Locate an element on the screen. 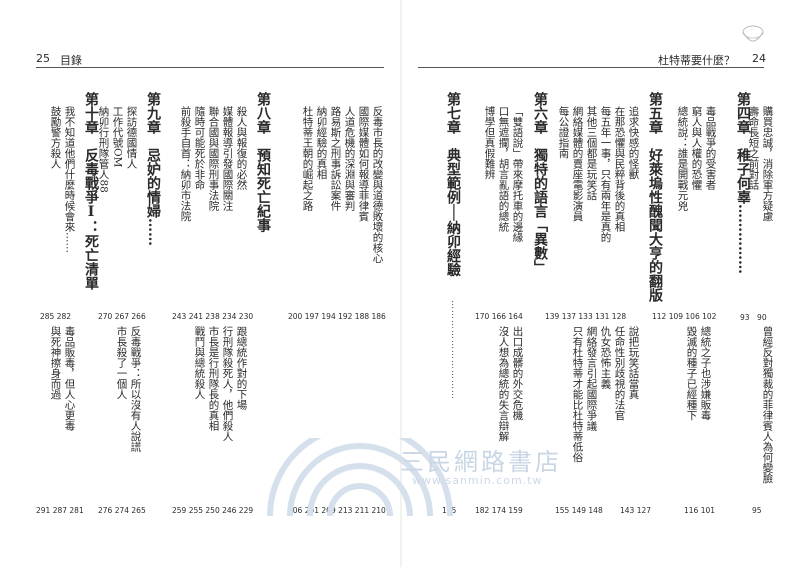  toc-item: 與死神擦身而過 is located at coordinates (55, 363).